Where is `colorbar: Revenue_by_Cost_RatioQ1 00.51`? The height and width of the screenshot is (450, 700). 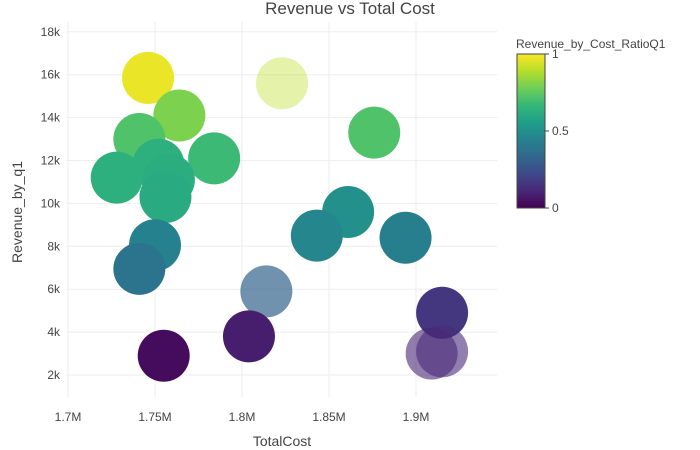 colorbar: Revenue_by_Cost_RatioQ1 00.51 is located at coordinates (591, 126).